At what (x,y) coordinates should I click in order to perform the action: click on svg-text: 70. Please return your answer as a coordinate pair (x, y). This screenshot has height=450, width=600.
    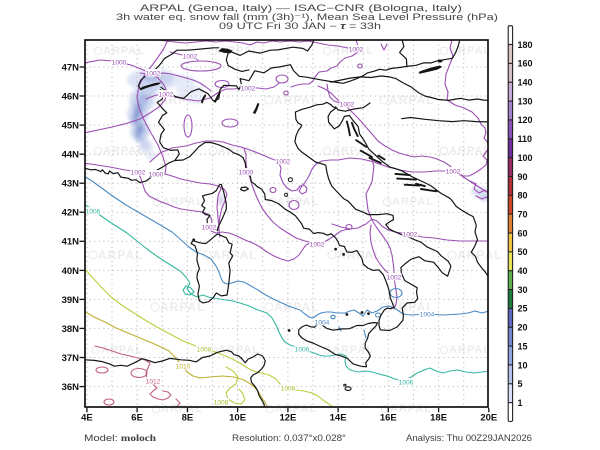
    Looking at the image, I should click on (523, 214).